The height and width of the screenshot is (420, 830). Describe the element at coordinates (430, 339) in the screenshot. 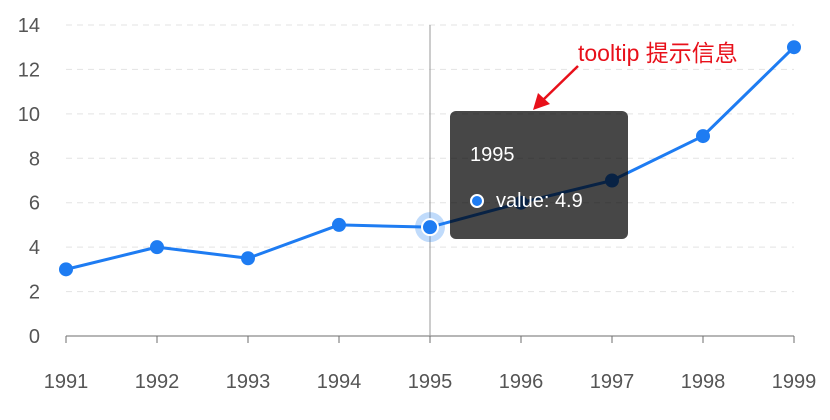

I see `x-axis-ticks` at that location.